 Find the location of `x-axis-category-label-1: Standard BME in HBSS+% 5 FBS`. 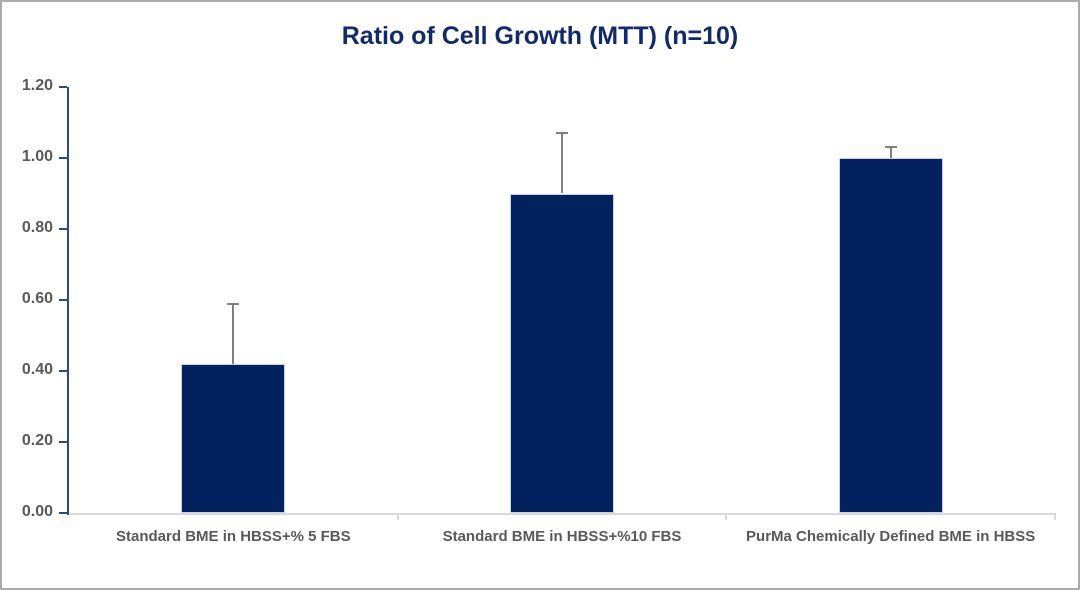

x-axis-category-label-1: Standard BME in HBSS+% 5 FBS is located at coordinates (233, 536).